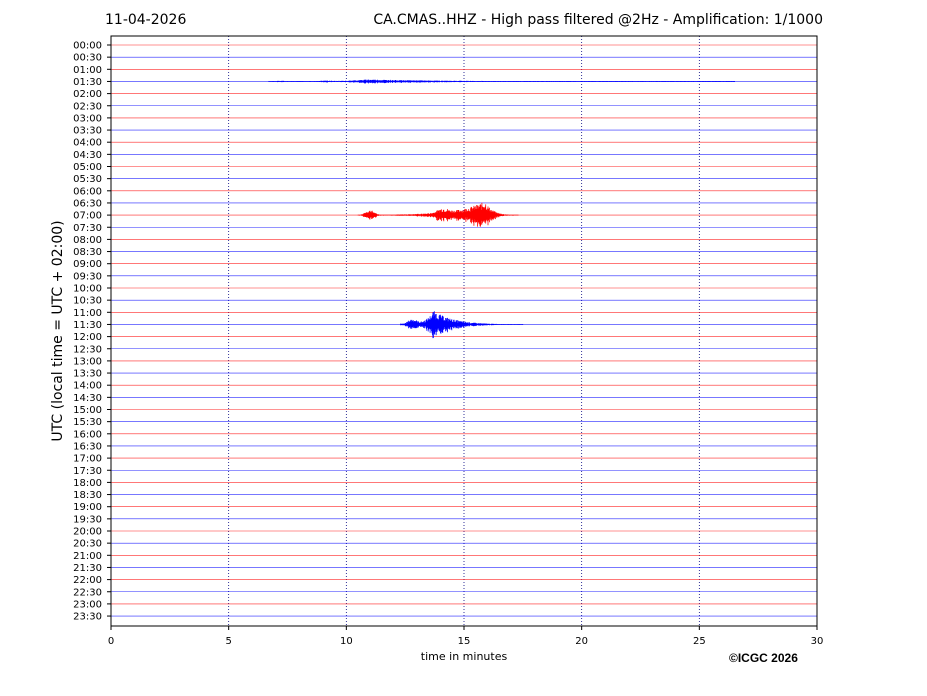 The image size is (927, 696). What do you see at coordinates (87, 106) in the screenshot?
I see `y-tick-label-02:30: 02:30` at bounding box center [87, 106].